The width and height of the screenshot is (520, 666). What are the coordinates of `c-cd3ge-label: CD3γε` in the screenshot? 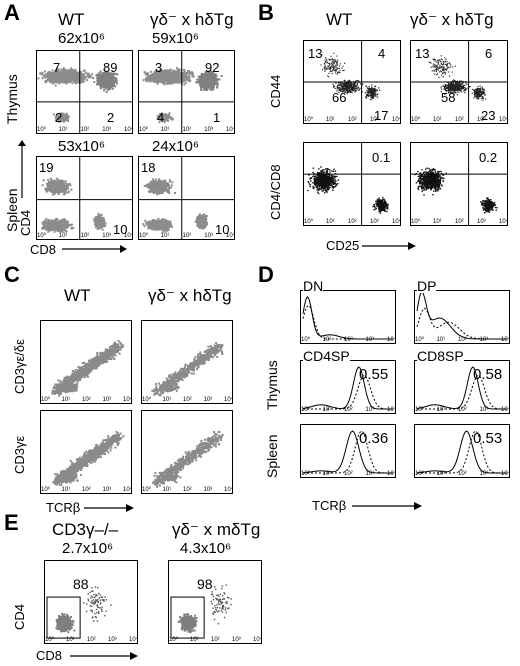 It's located at (19, 454).